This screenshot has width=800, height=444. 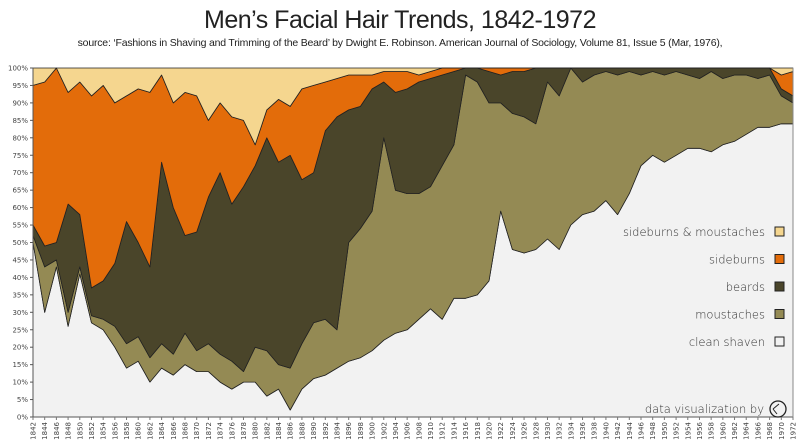 What do you see at coordinates (302, 431) in the screenshot?
I see `x-tick-label: 1888` at bounding box center [302, 431].